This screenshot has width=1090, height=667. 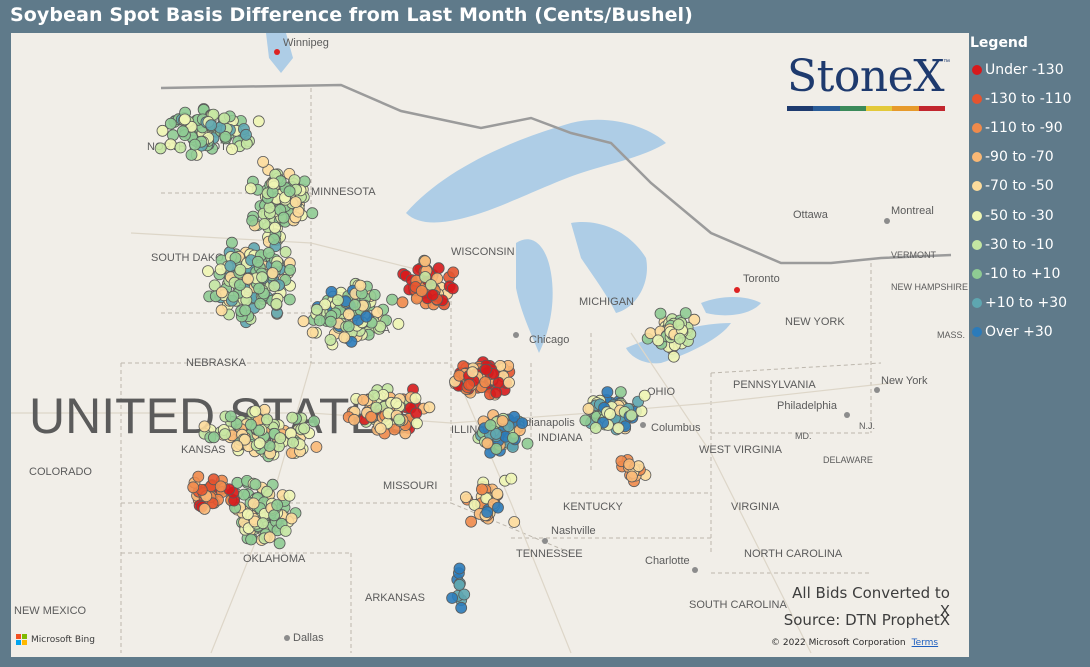 What do you see at coordinates (914, 255) in the screenshot?
I see `label-vermont: VERMONT` at bounding box center [914, 255].